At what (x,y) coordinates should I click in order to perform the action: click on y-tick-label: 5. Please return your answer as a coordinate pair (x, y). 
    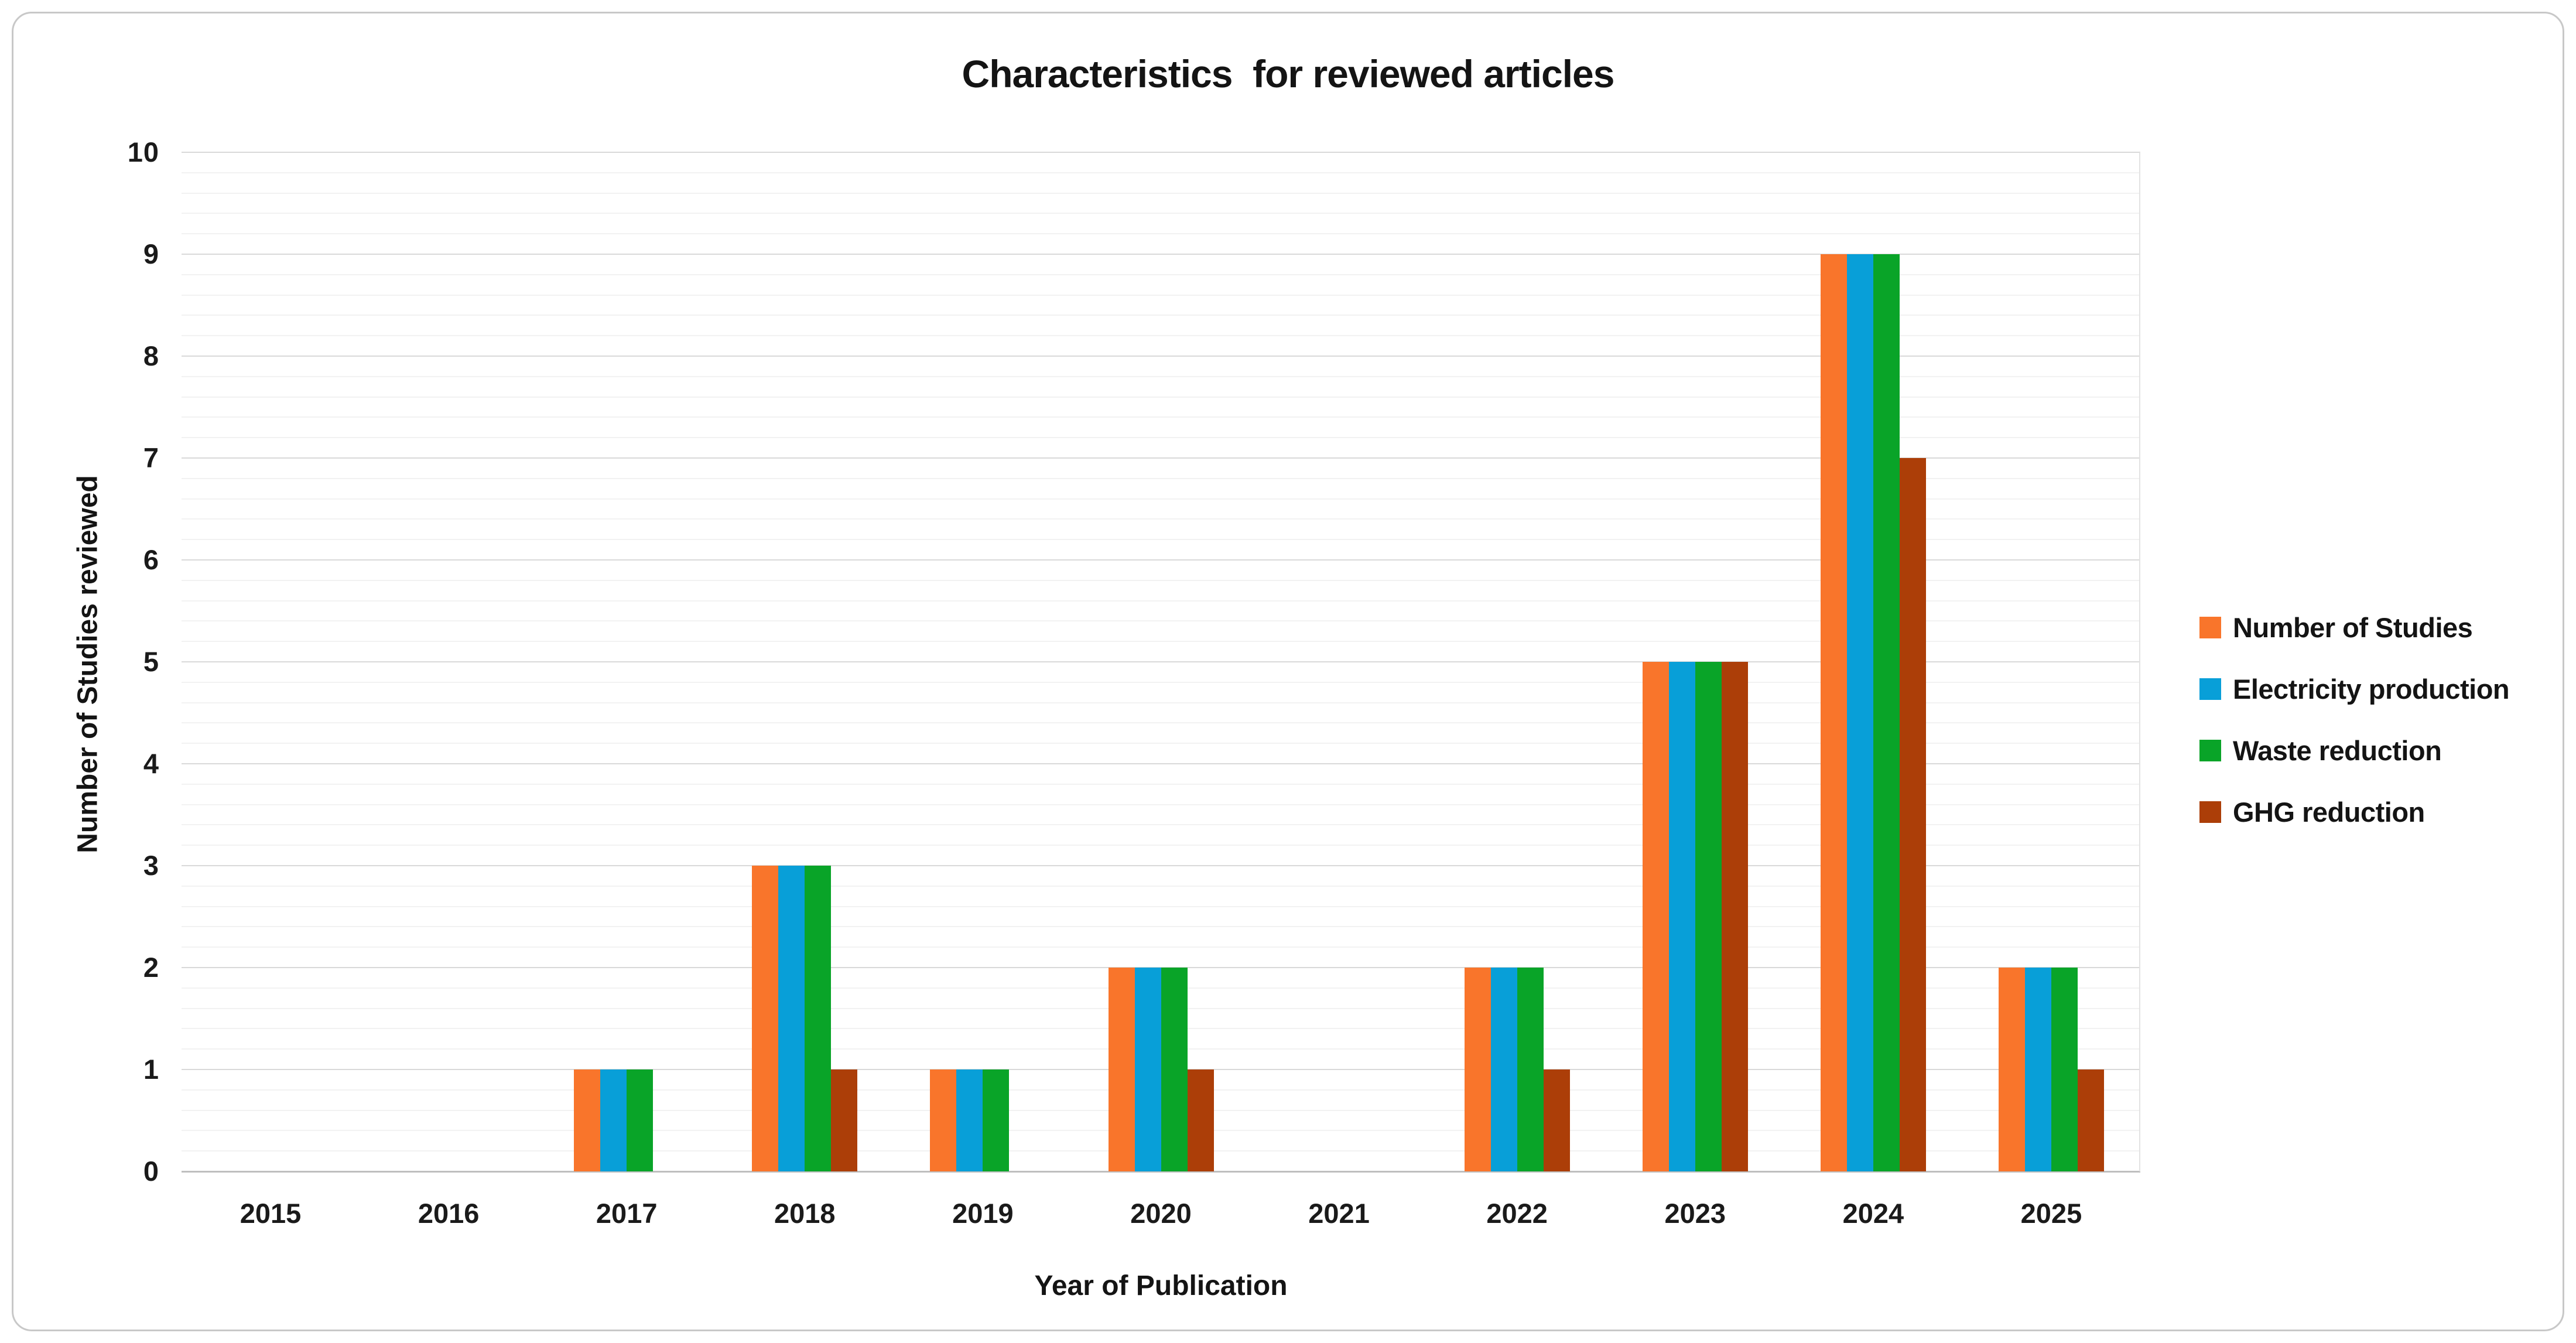
    Looking at the image, I should click on (151, 661).